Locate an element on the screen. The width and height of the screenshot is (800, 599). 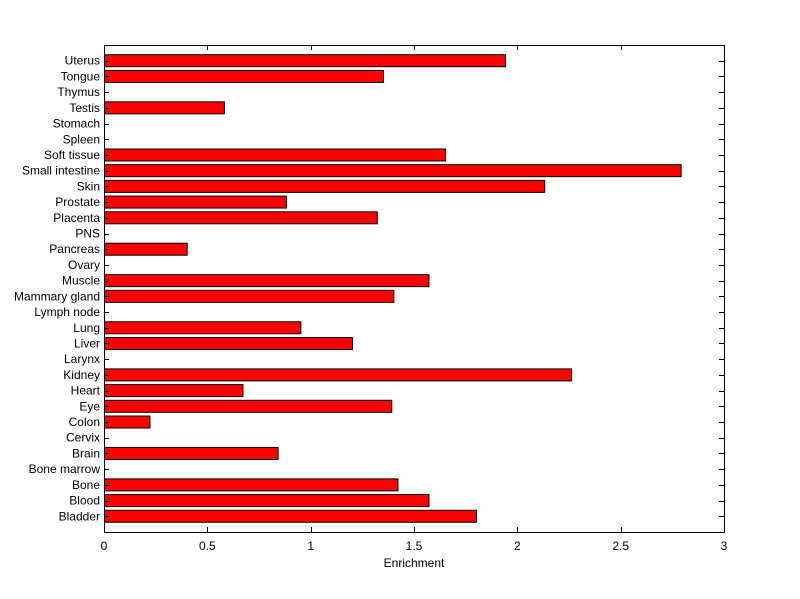
y-tick-label: Heart is located at coordinates (86, 391).